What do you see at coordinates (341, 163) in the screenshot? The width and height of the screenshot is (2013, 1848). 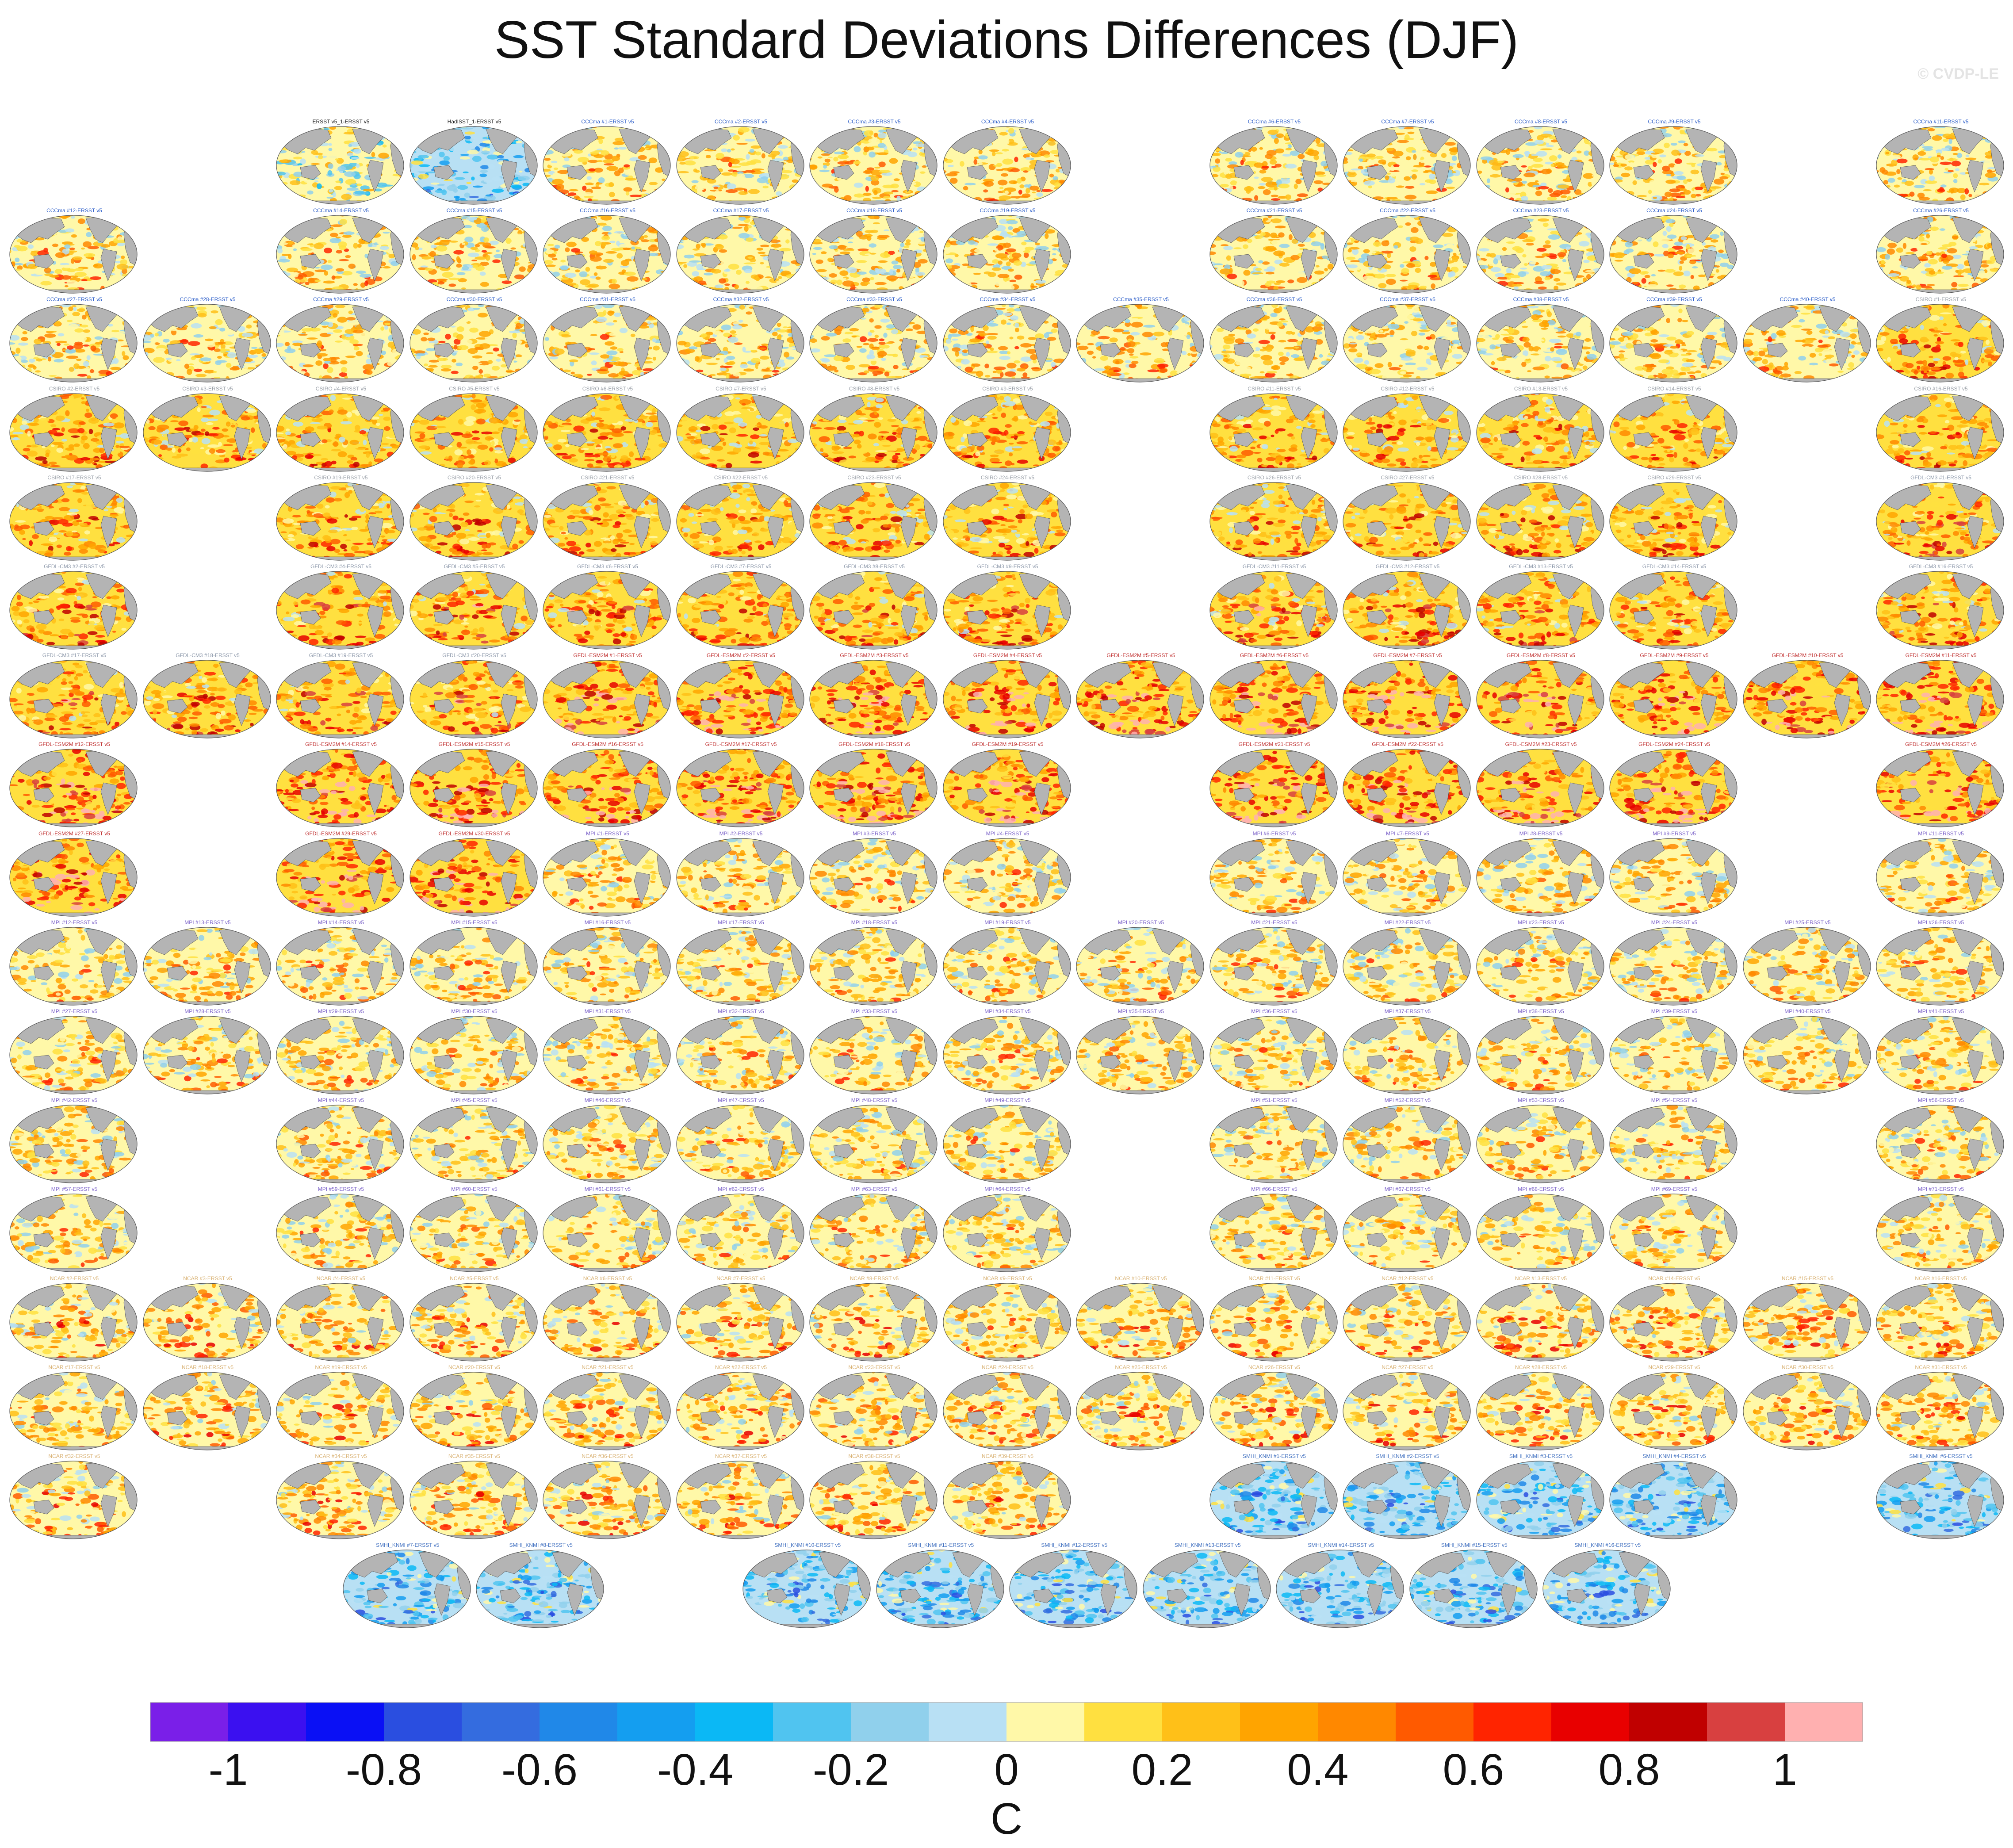 I see `map-panel: ERSST v5_1-ERSST v5` at bounding box center [341, 163].